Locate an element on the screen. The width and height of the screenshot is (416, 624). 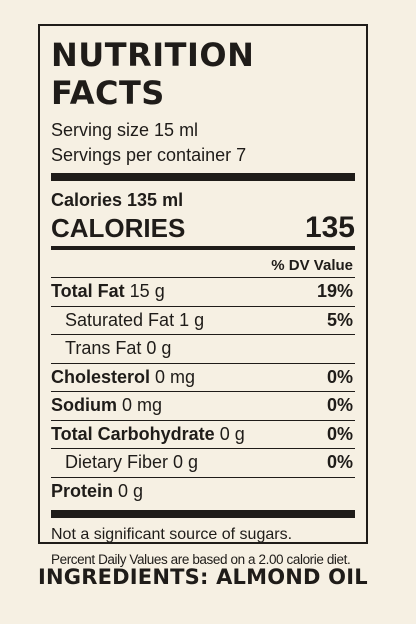
servings-per-container: Servings per container 7 is located at coordinates (149, 155).